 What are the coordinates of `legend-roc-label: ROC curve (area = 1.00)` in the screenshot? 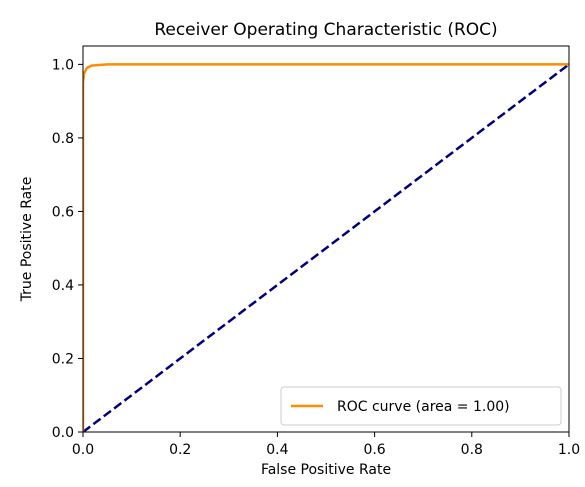 It's located at (423, 407).